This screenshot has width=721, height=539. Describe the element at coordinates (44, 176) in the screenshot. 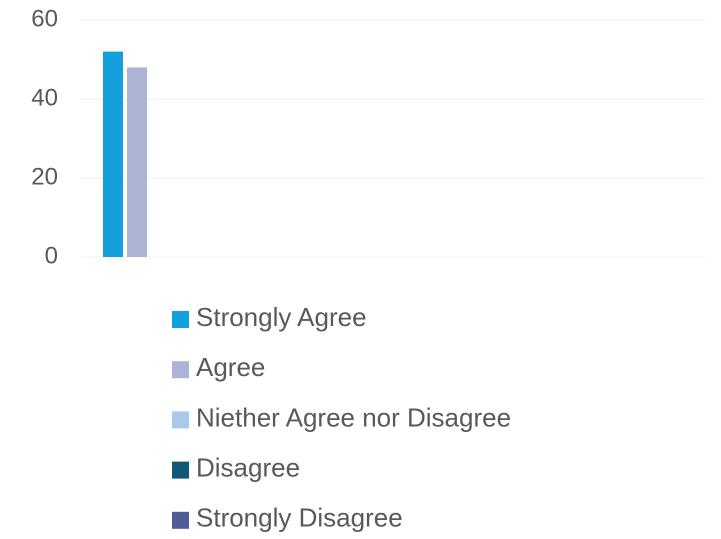

I see `y-tick-label: 20` at that location.